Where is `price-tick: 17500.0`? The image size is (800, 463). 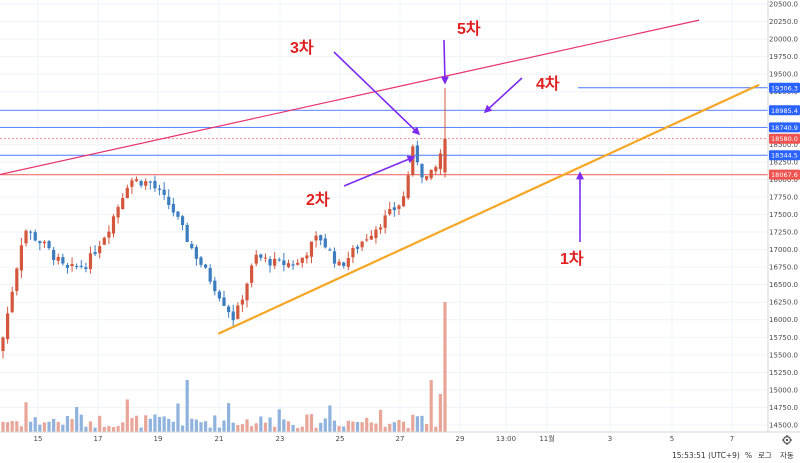 price-tick: 17500.0 is located at coordinates (783, 215).